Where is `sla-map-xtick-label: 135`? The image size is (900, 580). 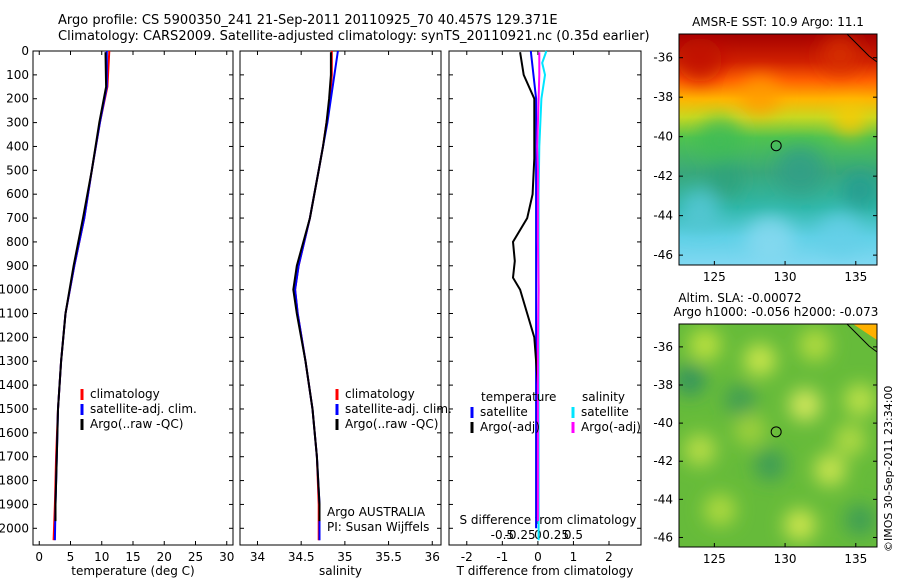
sla-map-xtick-label: 135 is located at coordinates (855, 559).